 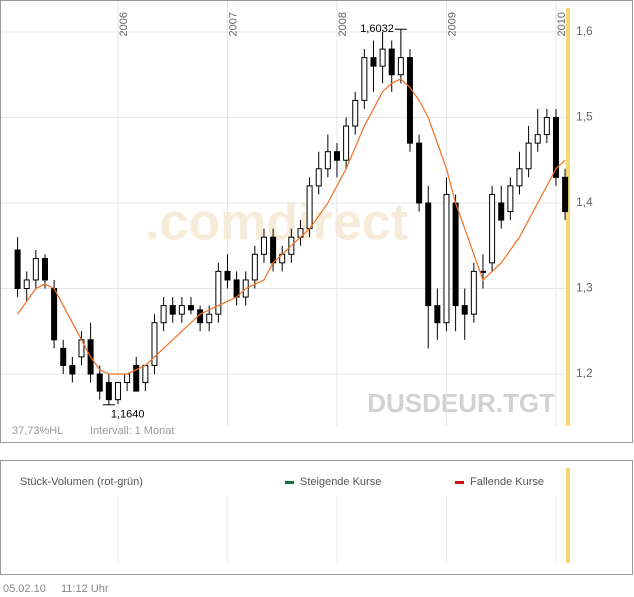 What do you see at coordinates (584, 202) in the screenshot?
I see `y-tick-label: 1,4` at bounding box center [584, 202].